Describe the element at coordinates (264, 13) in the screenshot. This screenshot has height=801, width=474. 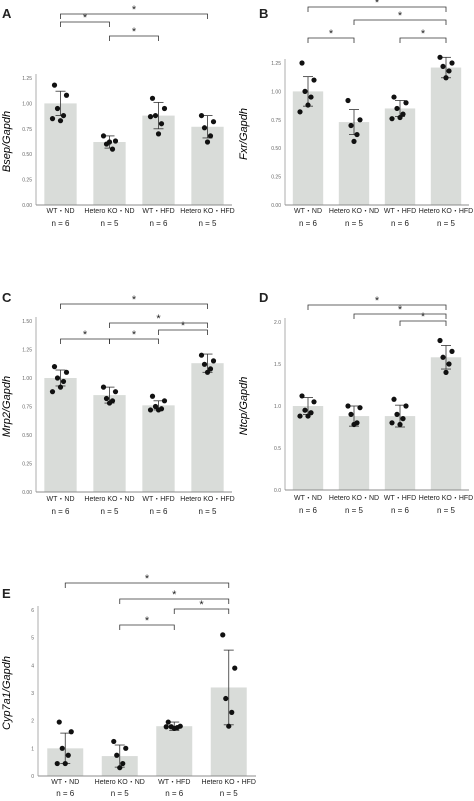
I see `panel-label-b: B` at that location.